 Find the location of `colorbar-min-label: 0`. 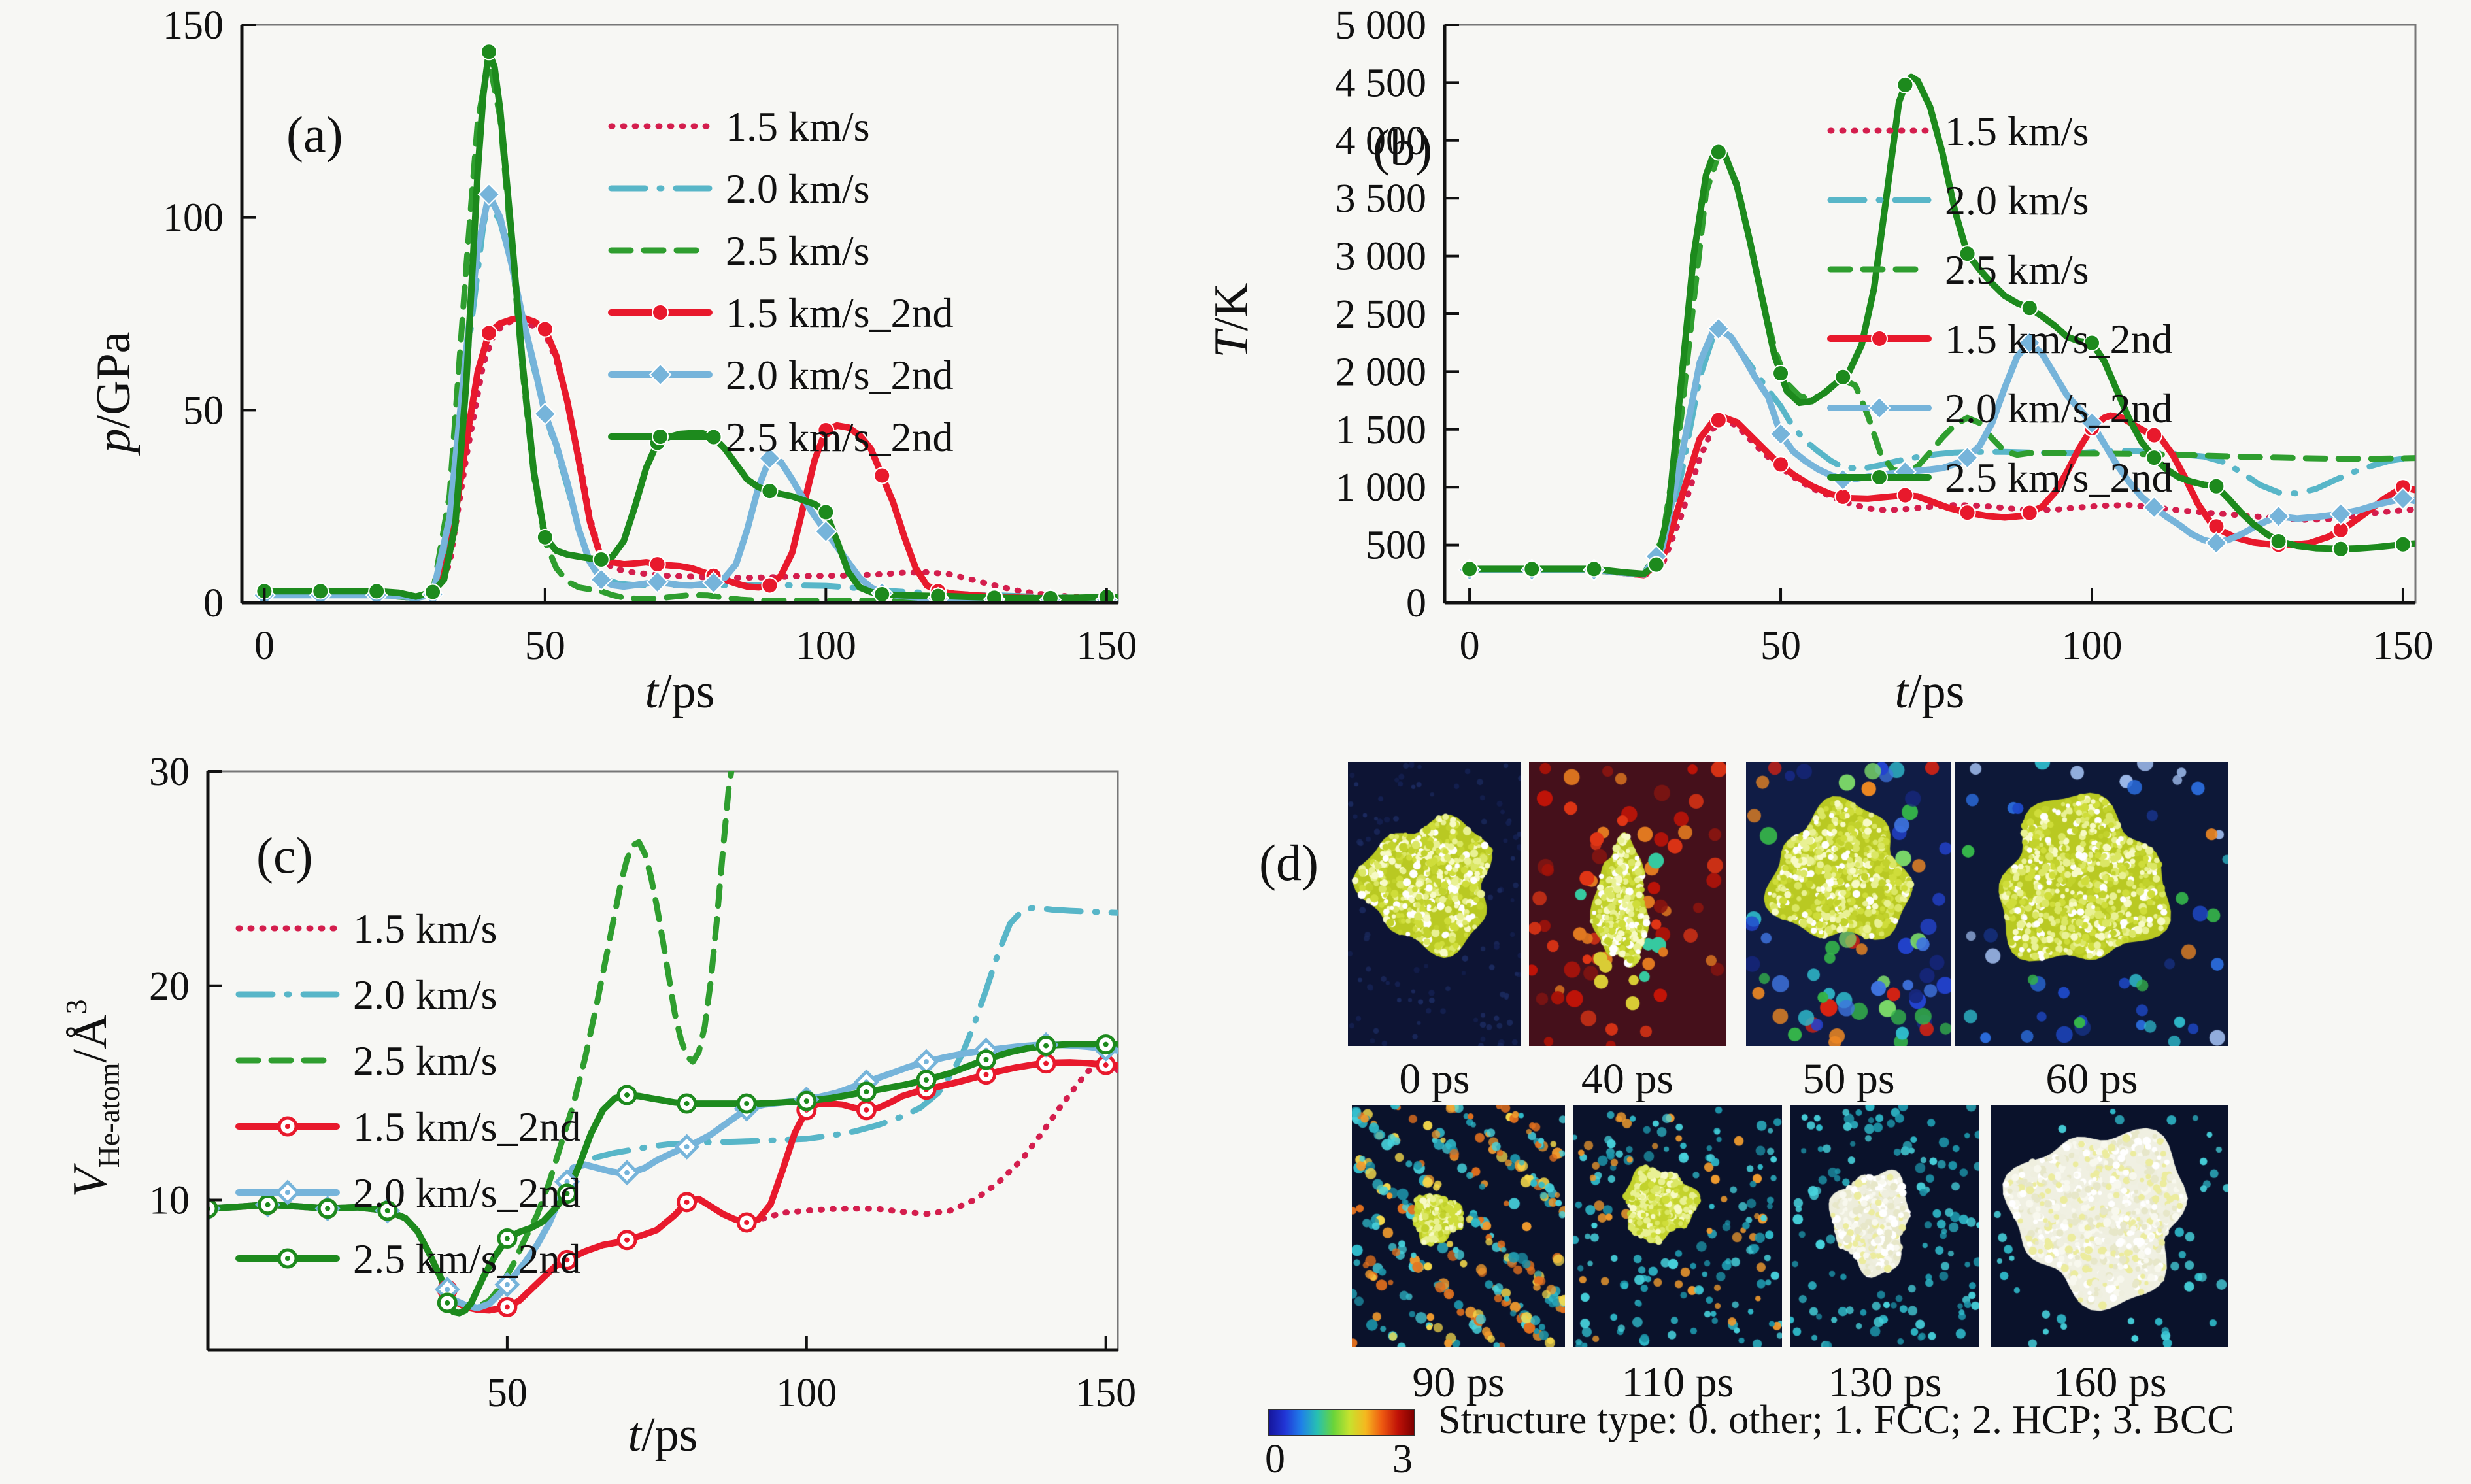

colorbar-min-label: 0 is located at coordinates (1275, 1459).